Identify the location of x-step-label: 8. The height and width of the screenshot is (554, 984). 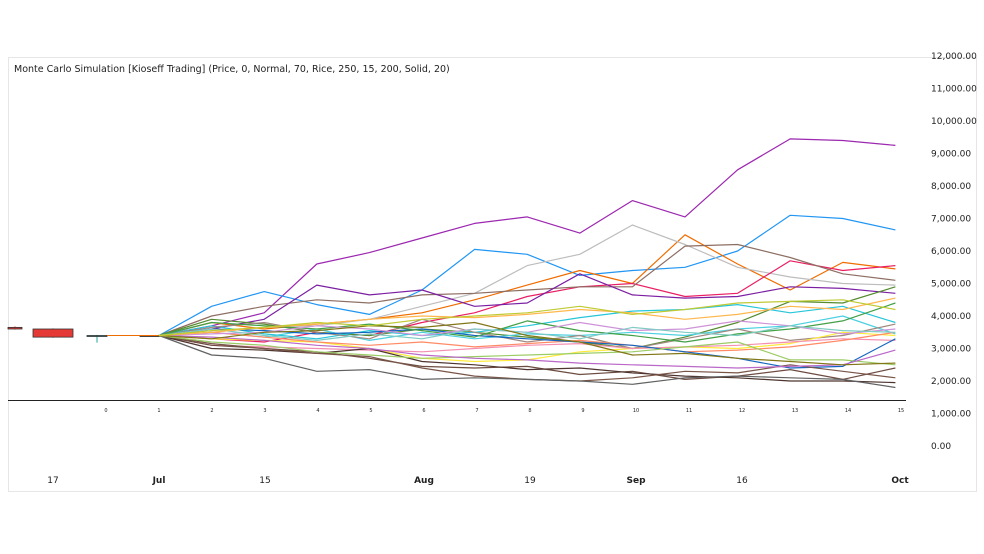
(529, 411).